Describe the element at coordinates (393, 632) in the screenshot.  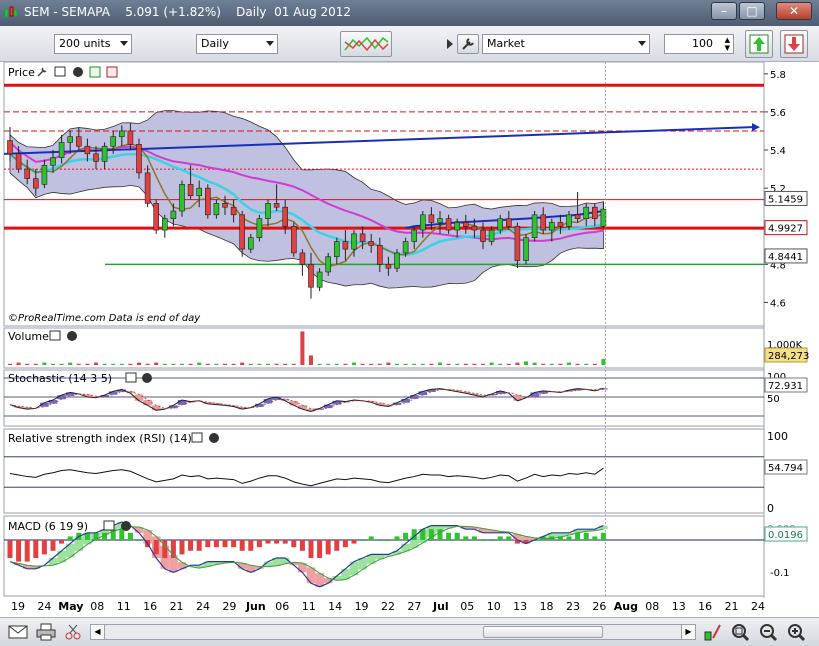
I see `time-scrollbar: ◀ ▶` at that location.